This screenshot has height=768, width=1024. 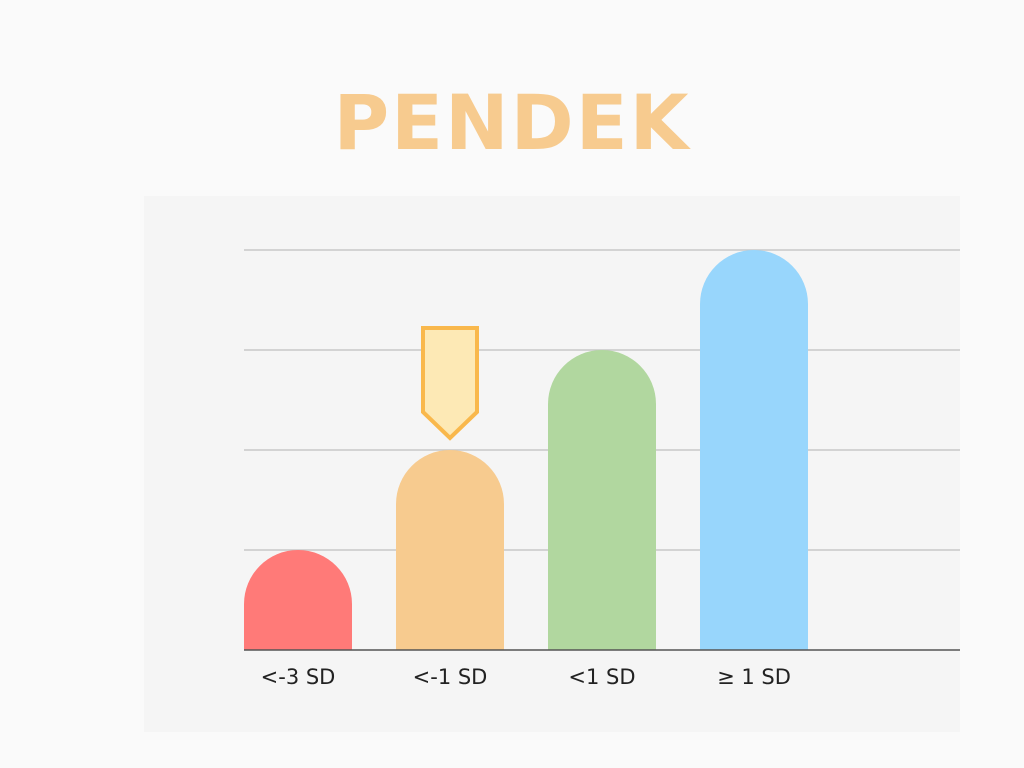 What do you see at coordinates (450, 383) in the screenshot?
I see `highlight-arrow-marker` at bounding box center [450, 383].